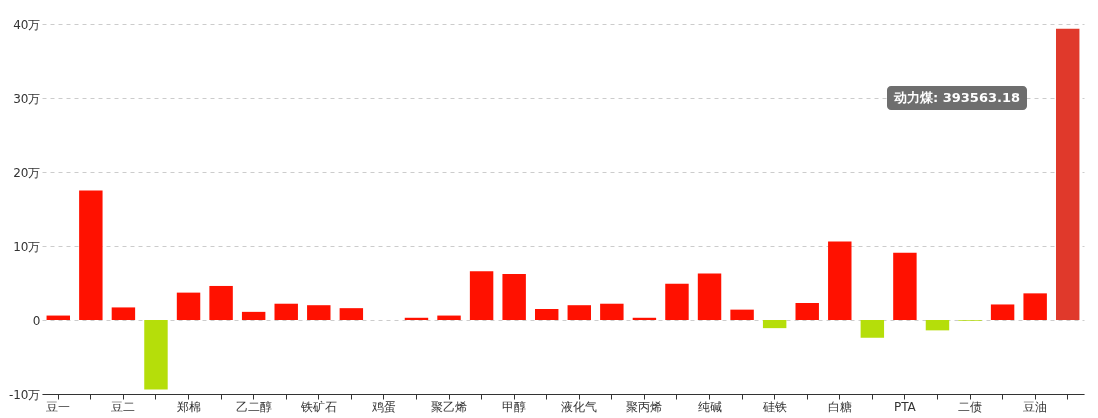  I want to click on x-tick-label: 郑棉, so click(188, 406).